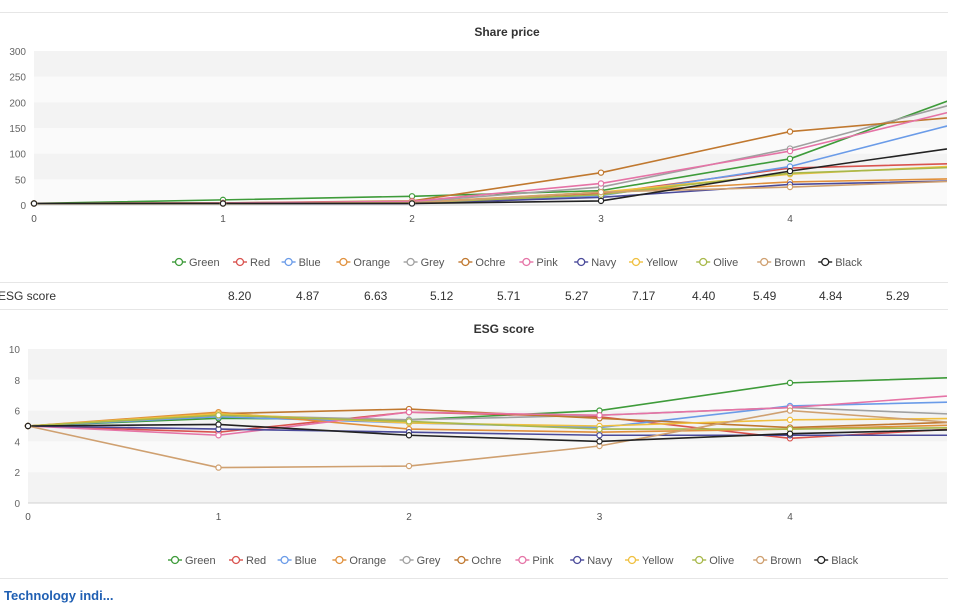 This screenshot has height=603, width=960. Describe the element at coordinates (17, 473) in the screenshot. I see `y-tick-label: 2` at that location.